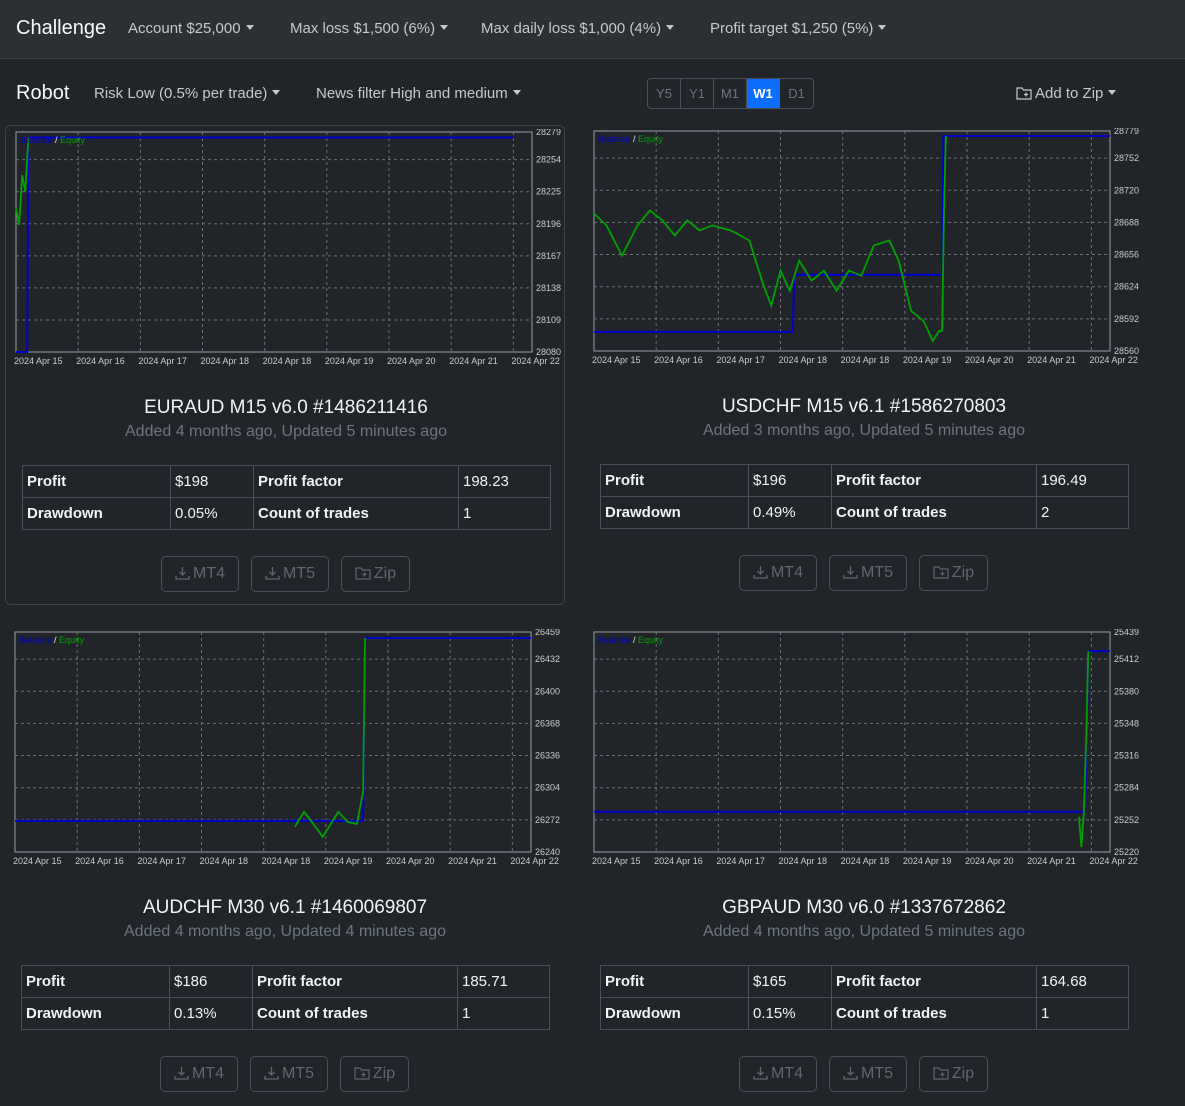  I want to click on timeframe-y5-button: Y5, so click(664, 93).